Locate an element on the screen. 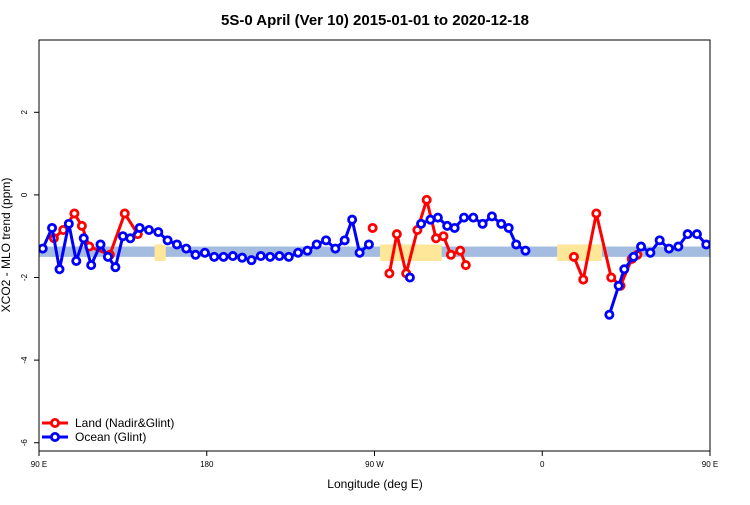 The width and height of the screenshot is (750, 505). y-tick-label: 2 is located at coordinates (24, 112).